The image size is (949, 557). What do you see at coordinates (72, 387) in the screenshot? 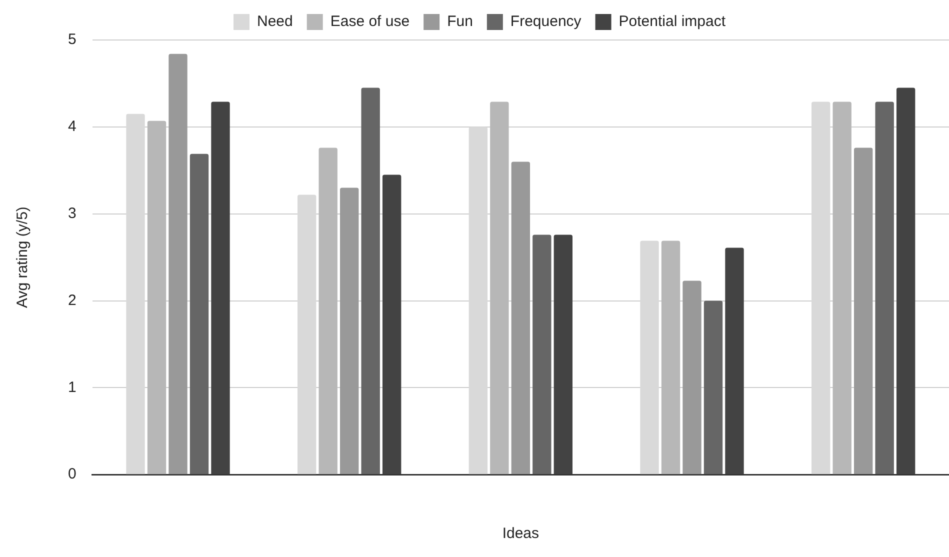
I see `y-tick-label: 1` at bounding box center [72, 387].